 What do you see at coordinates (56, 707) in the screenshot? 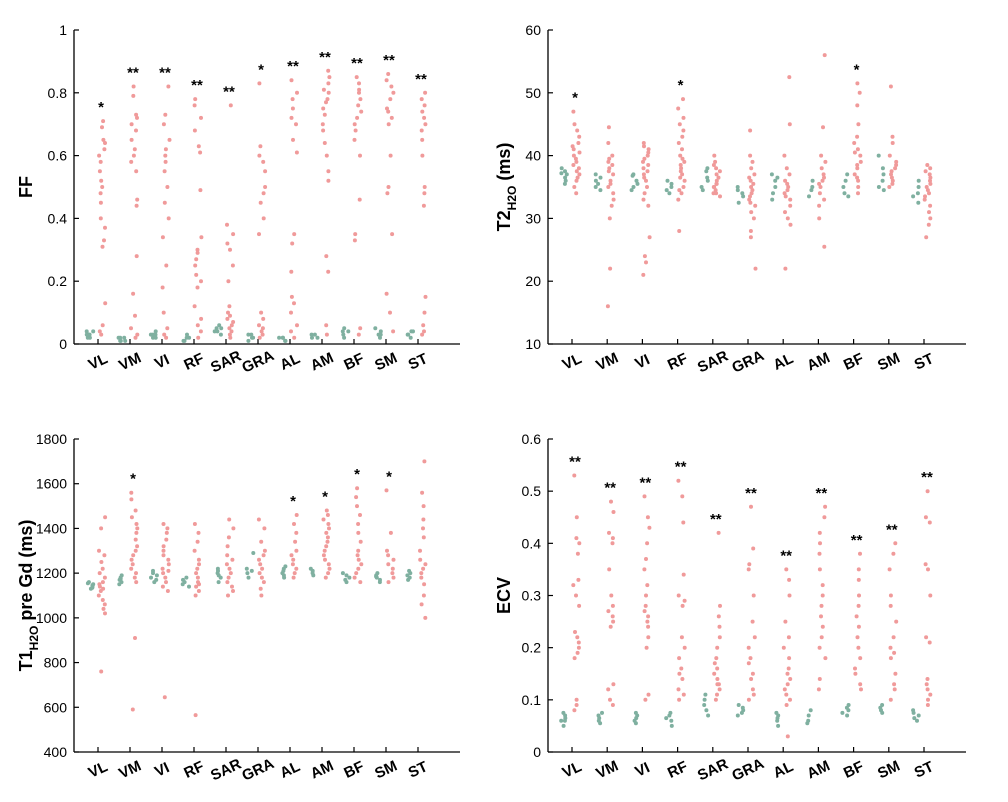
I see `y-tick-label: 600` at bounding box center [56, 707].